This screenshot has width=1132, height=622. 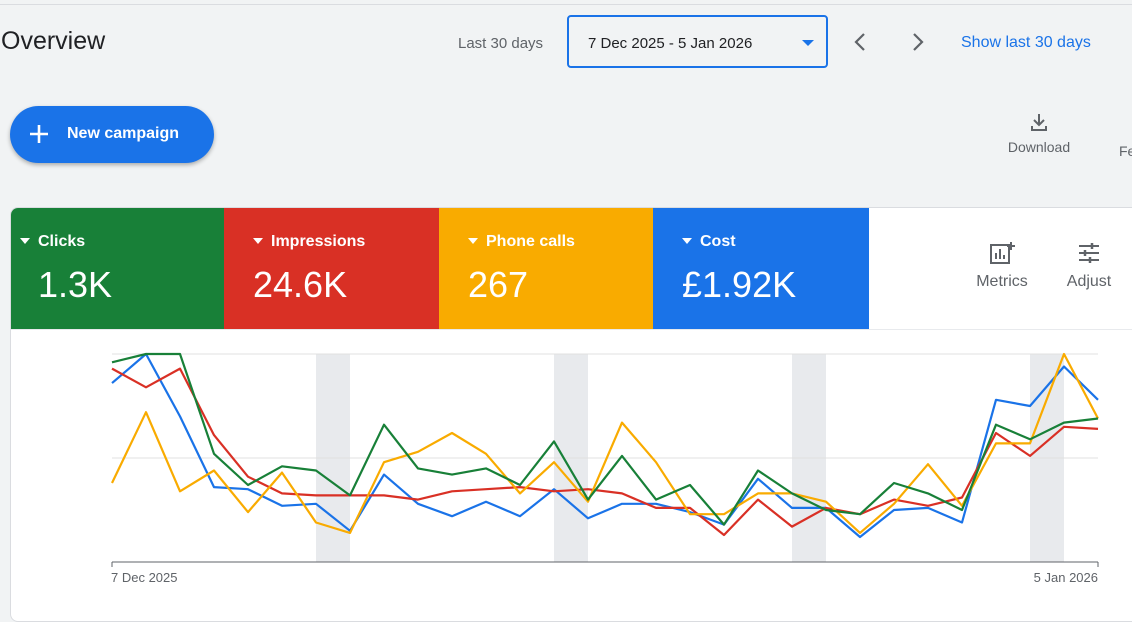 I want to click on cost-value: £1.92K, so click(x=739, y=284).